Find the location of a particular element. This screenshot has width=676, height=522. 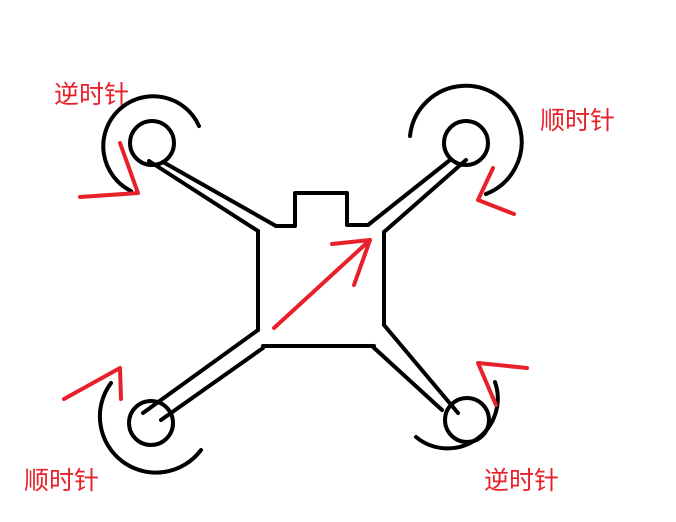

motor-hub-bottom-right is located at coordinates (467, 420).